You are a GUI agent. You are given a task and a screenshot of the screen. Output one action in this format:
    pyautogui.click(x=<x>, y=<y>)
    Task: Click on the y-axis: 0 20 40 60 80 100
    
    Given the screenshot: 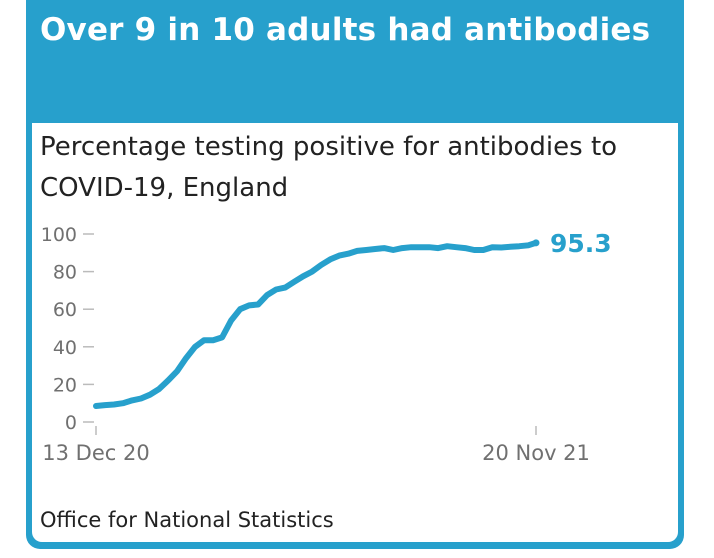 What is the action you would take?
    pyautogui.click(x=67, y=329)
    